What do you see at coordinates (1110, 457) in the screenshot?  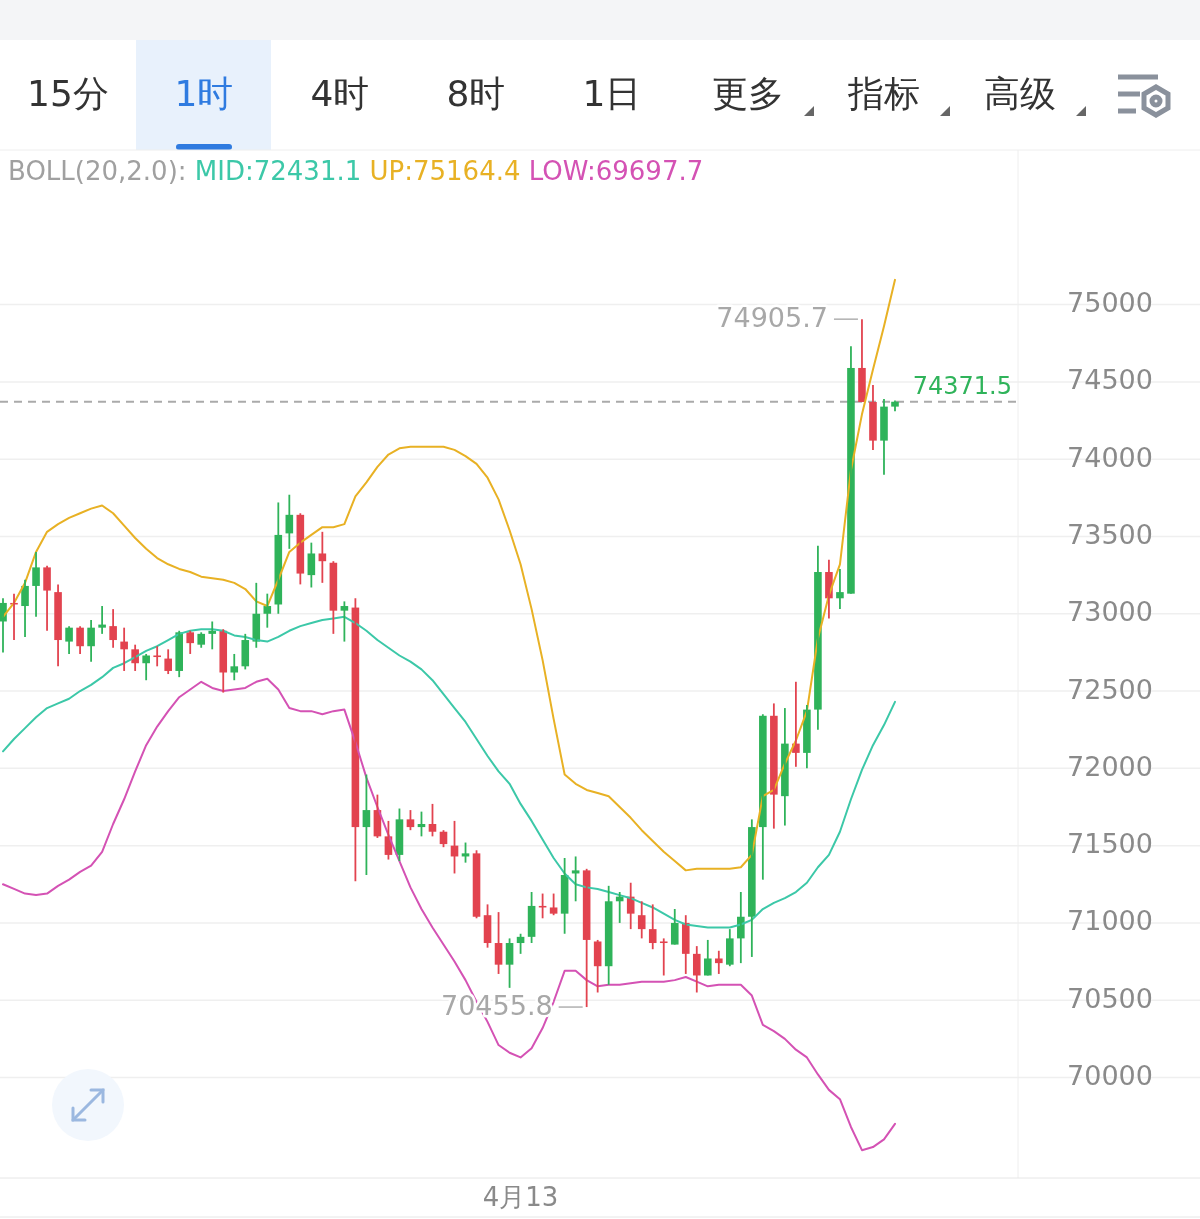 I see `y-tick-label: 74000` at bounding box center [1110, 457].